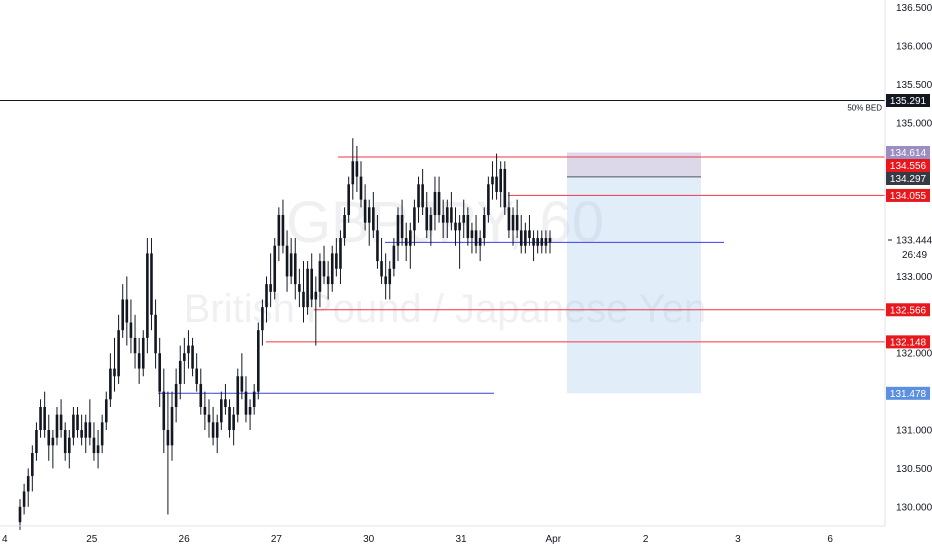 The width and height of the screenshot is (932, 555). What do you see at coordinates (914, 241) in the screenshot?
I see `current-price-label: 133.444` at bounding box center [914, 241].